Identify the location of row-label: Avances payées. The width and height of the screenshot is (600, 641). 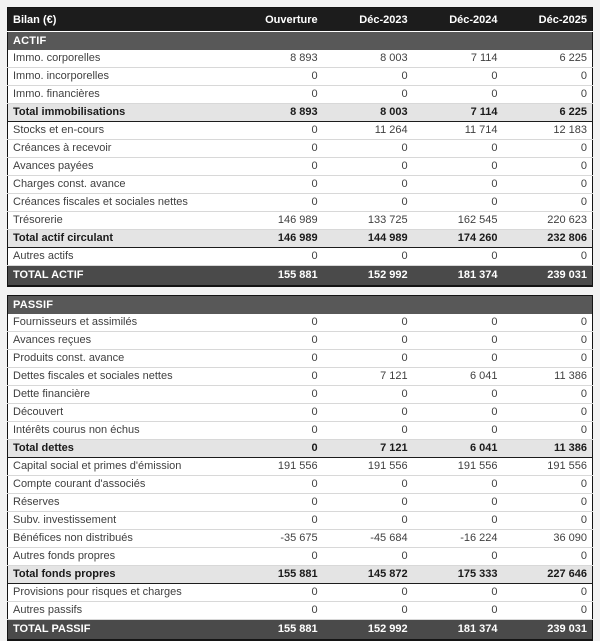
(120, 166).